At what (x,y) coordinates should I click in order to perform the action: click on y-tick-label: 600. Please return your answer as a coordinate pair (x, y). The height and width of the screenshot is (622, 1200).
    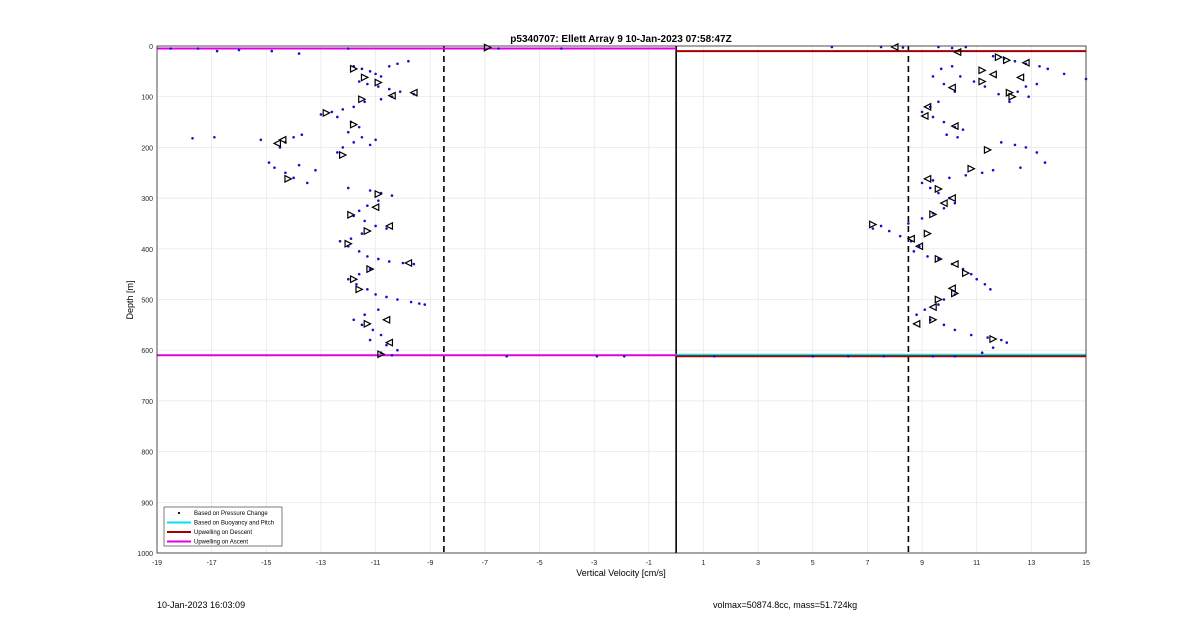
    Looking at the image, I should click on (147, 351).